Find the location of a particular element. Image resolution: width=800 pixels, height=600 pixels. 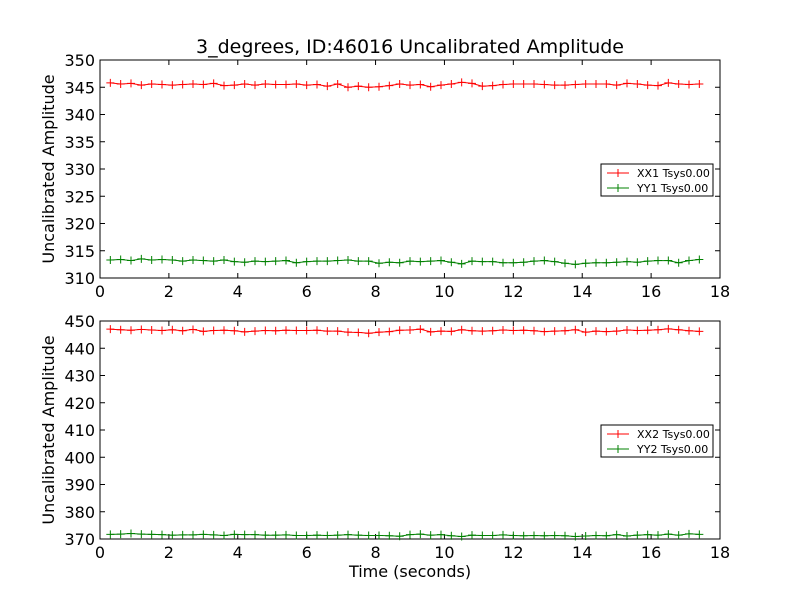

y-tick-label: 315 is located at coordinates (79, 251).